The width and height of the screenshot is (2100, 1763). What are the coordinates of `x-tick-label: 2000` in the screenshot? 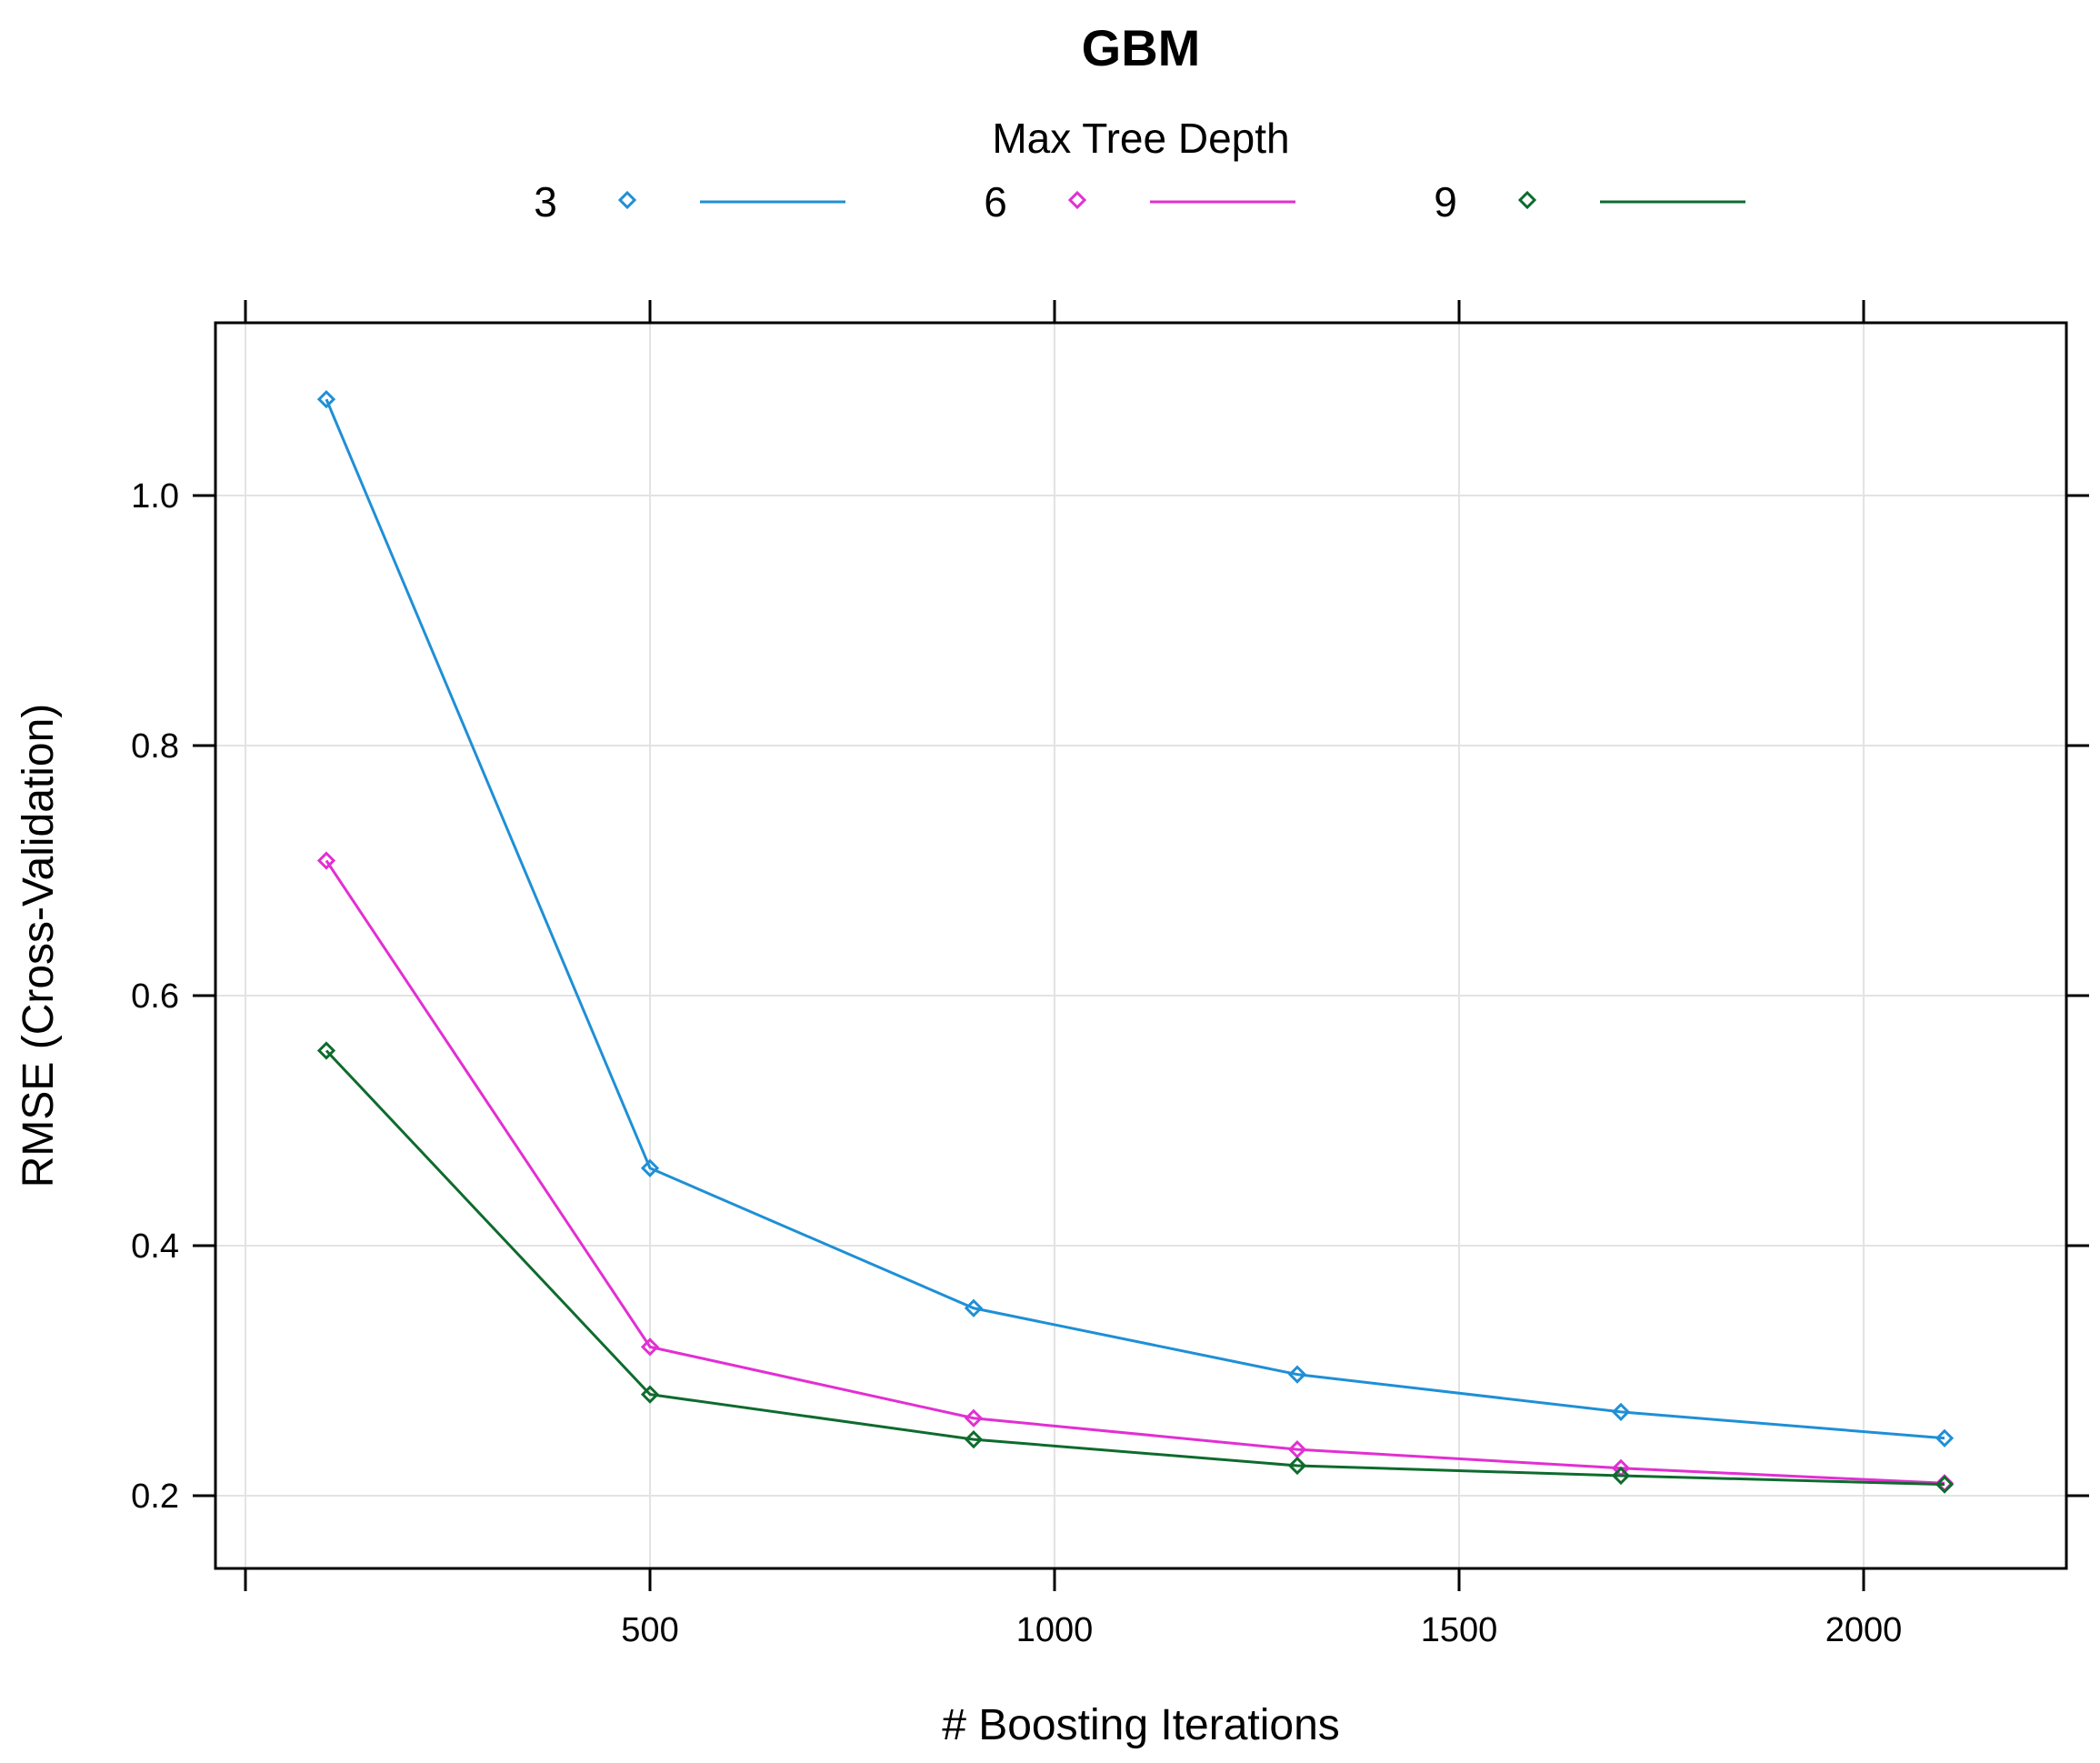 It's located at (1864, 1630).